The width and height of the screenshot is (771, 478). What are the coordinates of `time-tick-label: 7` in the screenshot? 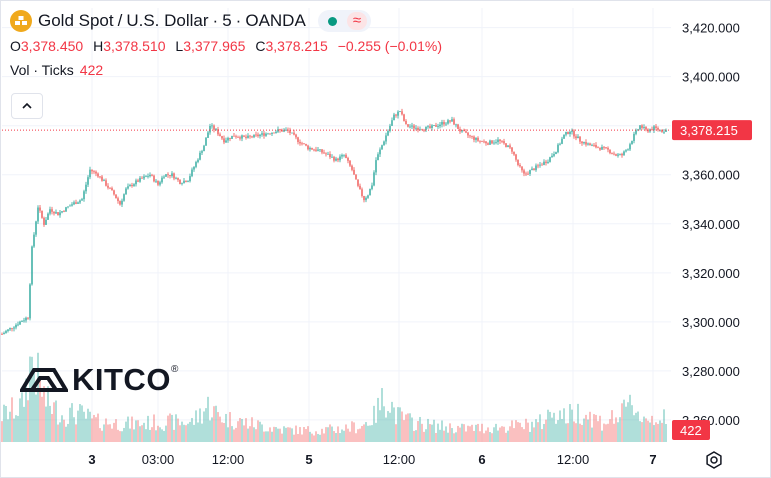 It's located at (652, 459).